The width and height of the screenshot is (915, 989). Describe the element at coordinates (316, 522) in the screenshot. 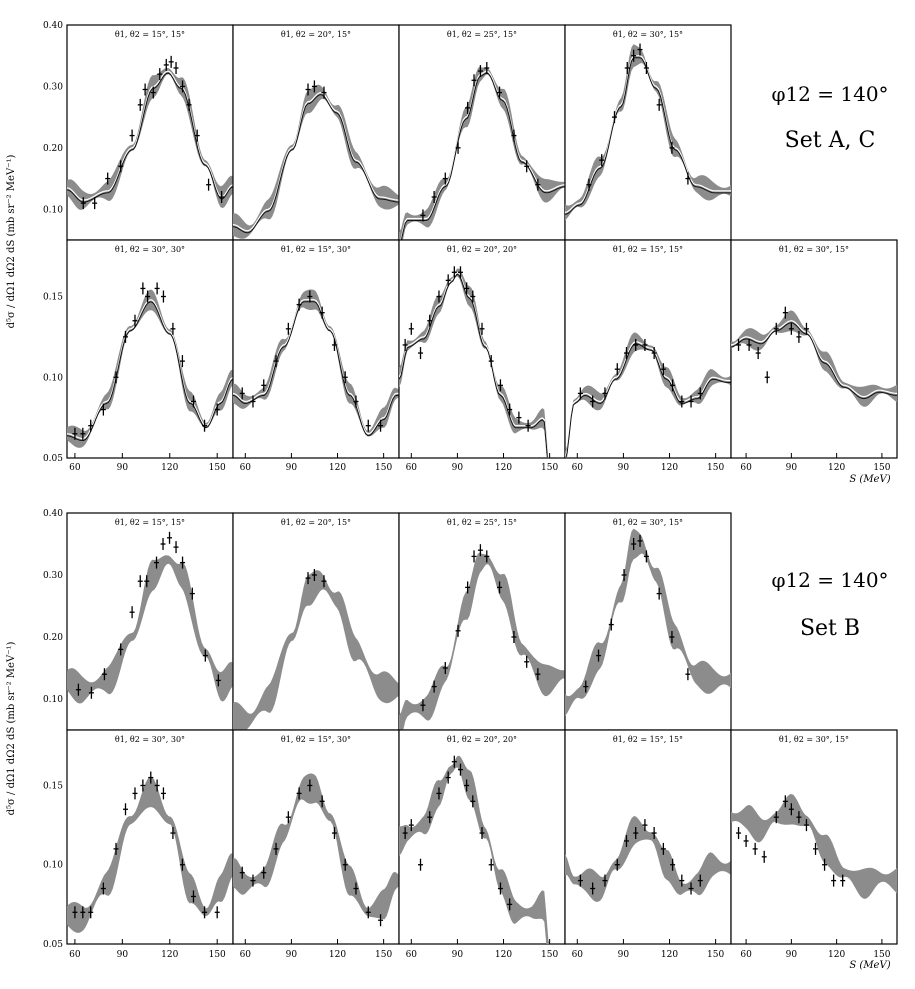

I see `panel-label: θ1, θ2 = 20°, 15°` at that location.